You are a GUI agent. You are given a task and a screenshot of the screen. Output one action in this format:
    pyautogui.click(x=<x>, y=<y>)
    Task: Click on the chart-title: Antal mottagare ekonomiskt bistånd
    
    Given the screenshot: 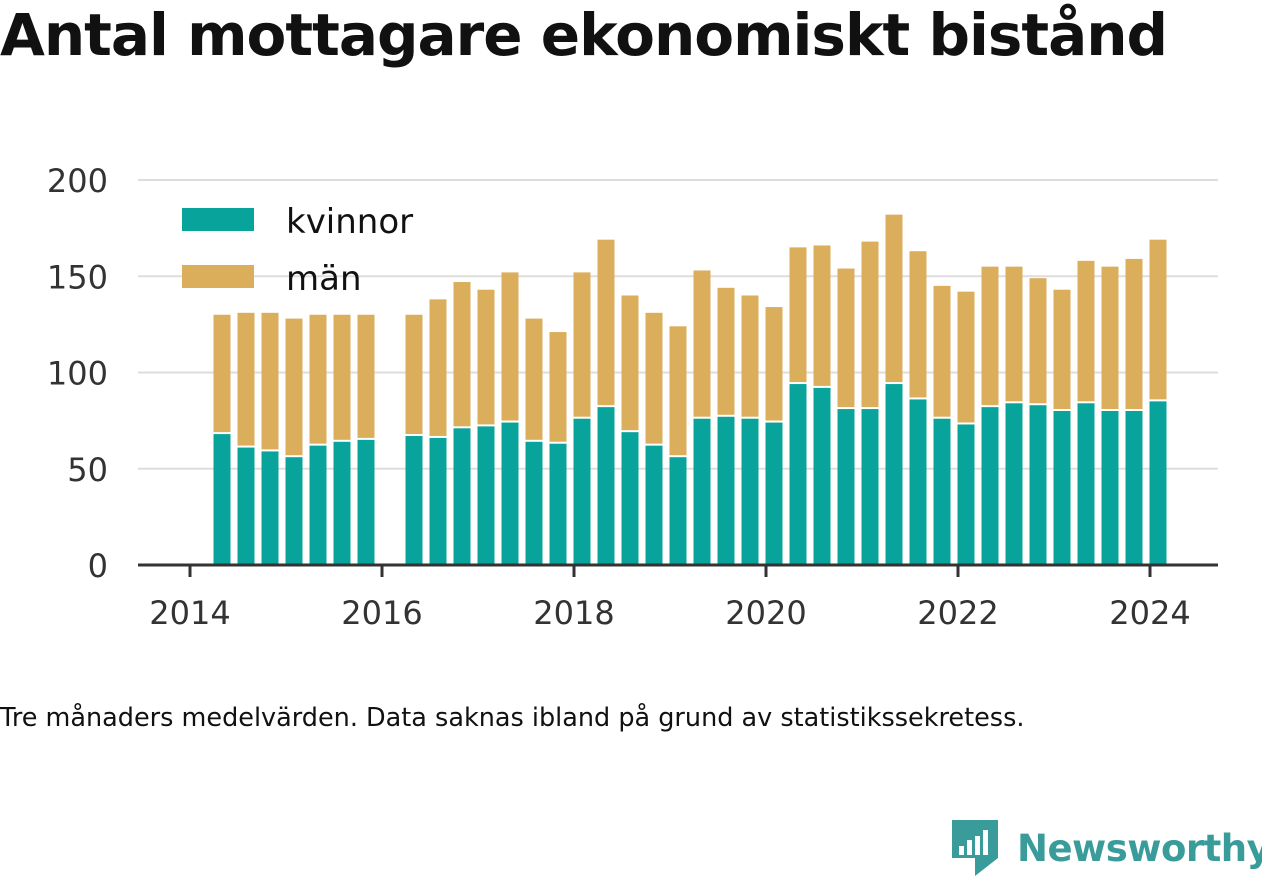 What is the action you would take?
    pyautogui.click(x=584, y=35)
    